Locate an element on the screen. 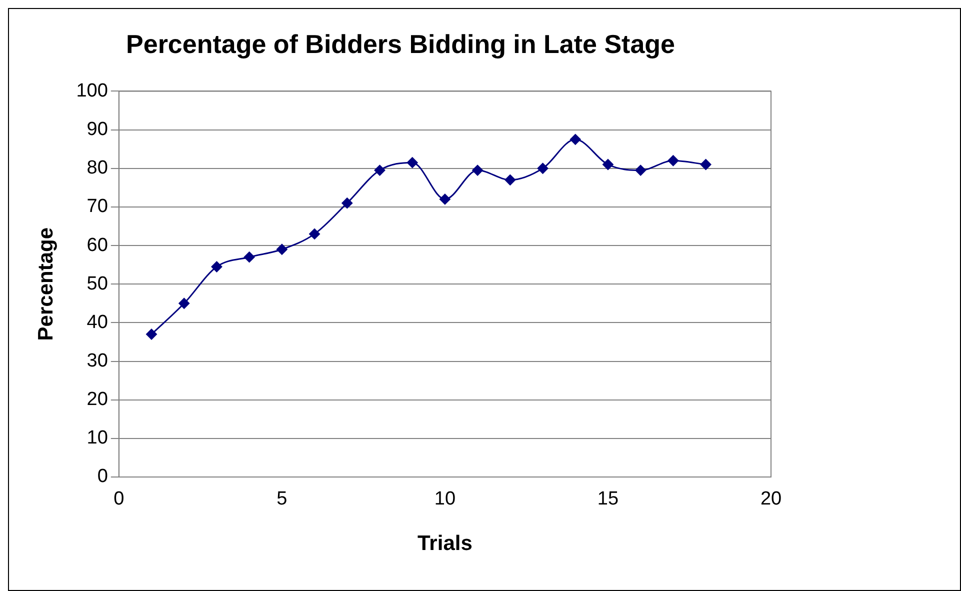  y-axis-title: Percentage is located at coordinates (46, 284).